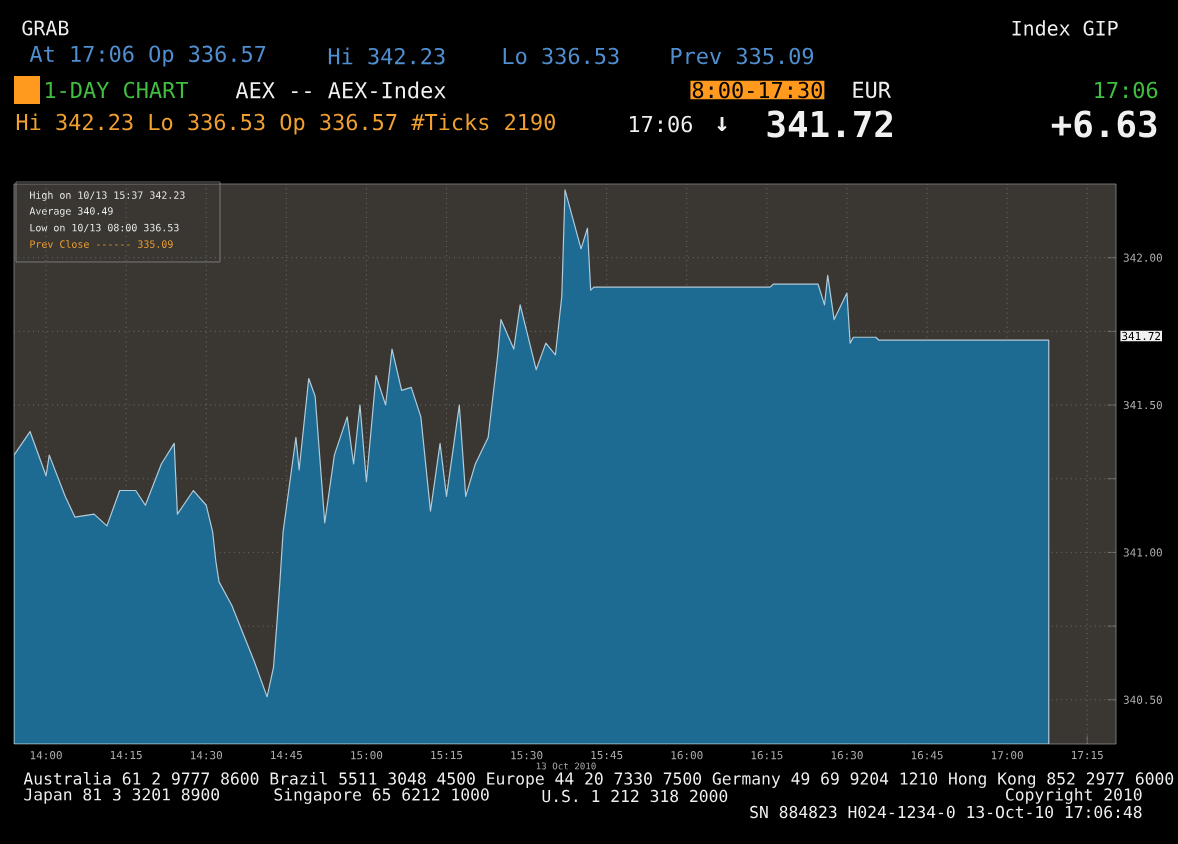 The image size is (1178, 844). What do you see at coordinates (1065, 28) in the screenshot?
I see `text: Index GIP` at bounding box center [1065, 28].